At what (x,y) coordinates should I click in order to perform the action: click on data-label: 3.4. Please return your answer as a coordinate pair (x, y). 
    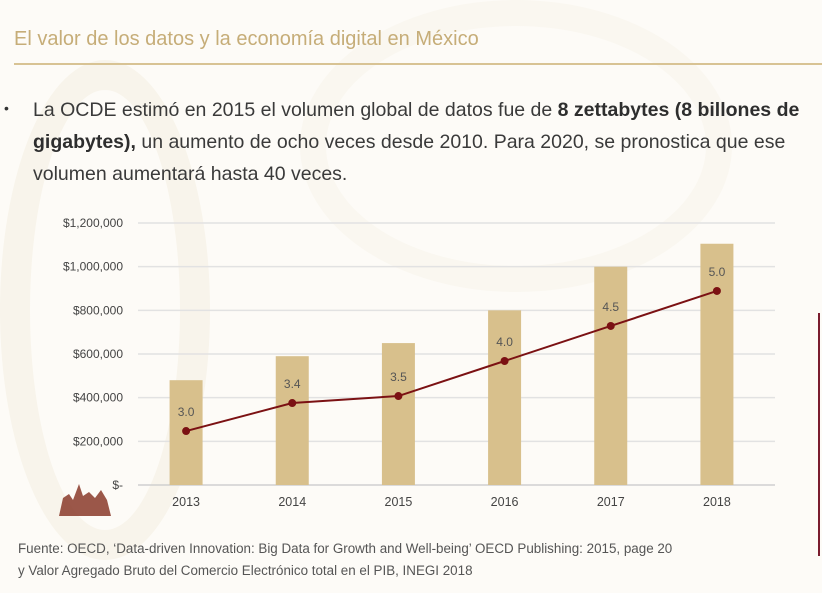
    Looking at the image, I should click on (292, 384).